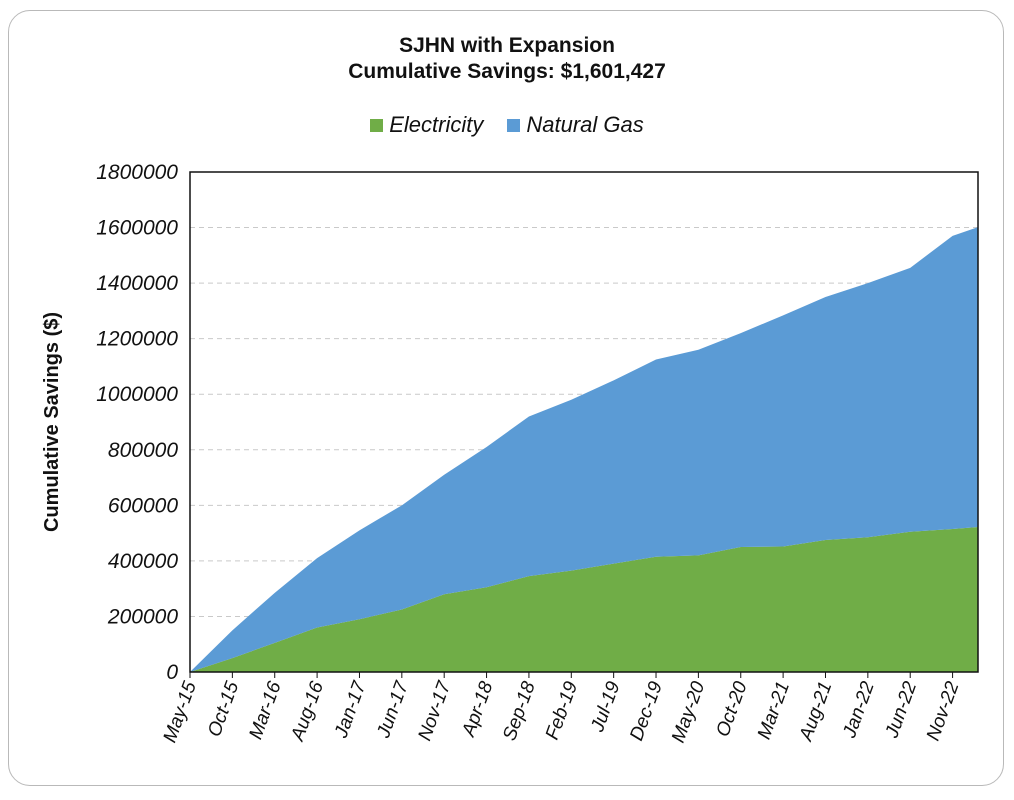 The image size is (1014, 800). Describe the element at coordinates (646, 710) in the screenshot. I see `x-tick-label-11: Dec-19` at that location.